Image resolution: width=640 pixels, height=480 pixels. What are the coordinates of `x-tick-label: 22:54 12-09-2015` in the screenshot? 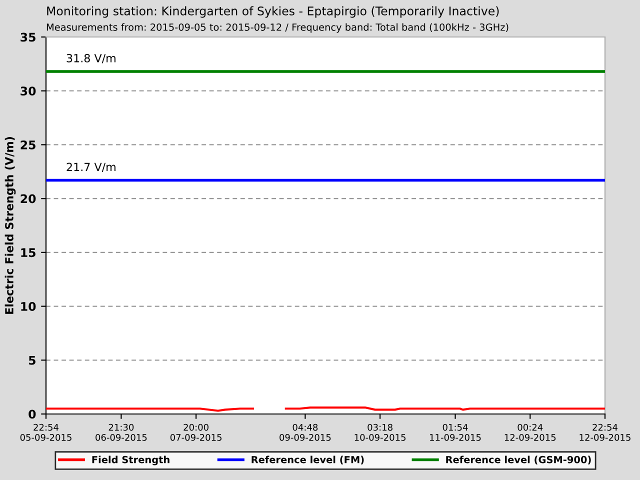 It's located at (605, 432).